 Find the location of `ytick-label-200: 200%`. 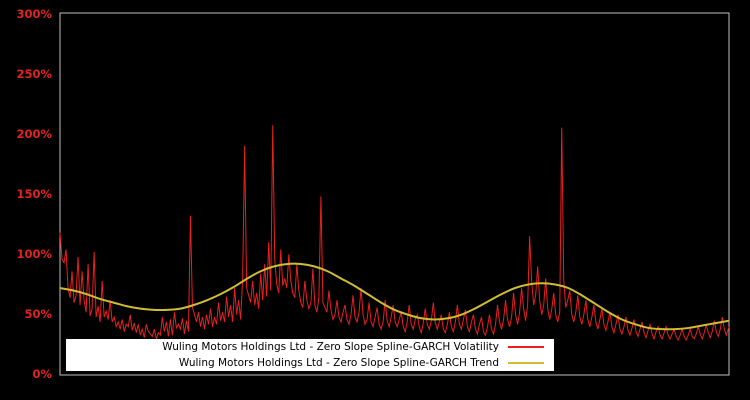

ytick-label-200: 200% is located at coordinates (34, 134).